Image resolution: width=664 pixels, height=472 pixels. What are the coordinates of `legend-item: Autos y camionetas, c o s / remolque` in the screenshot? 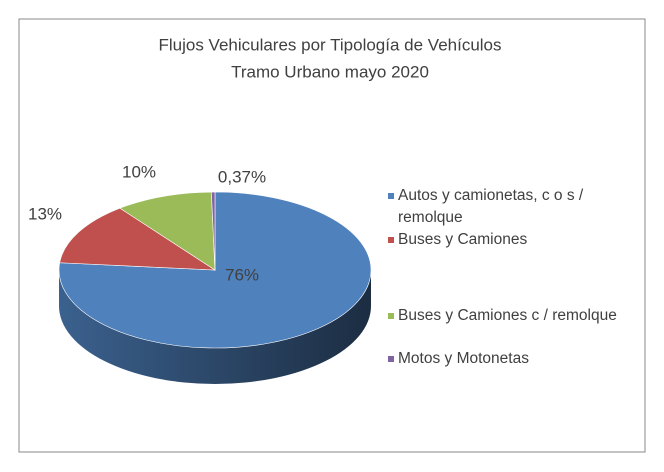 It's located at (508, 207).